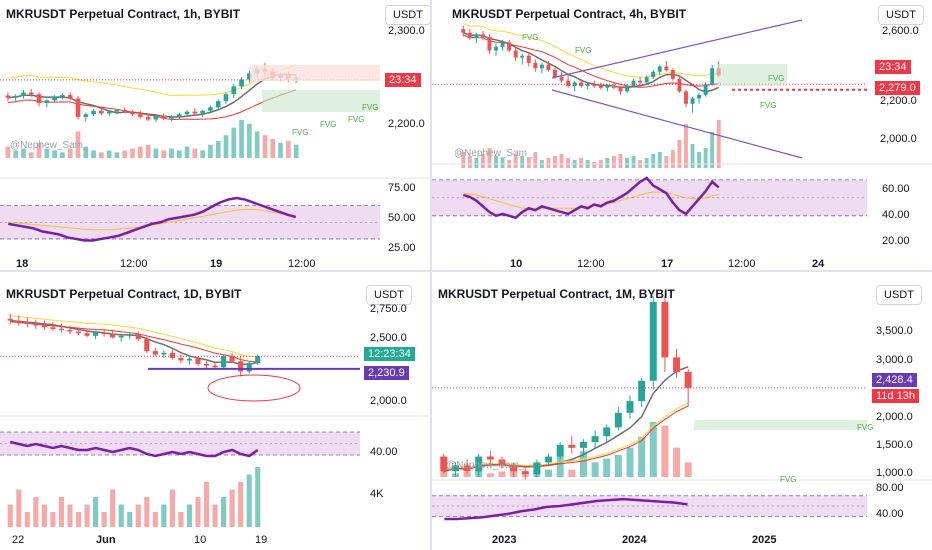 This screenshot has width=932, height=550. Describe the element at coordinates (677, 124) in the screenshot. I see `wedge-lower-line` at that location.